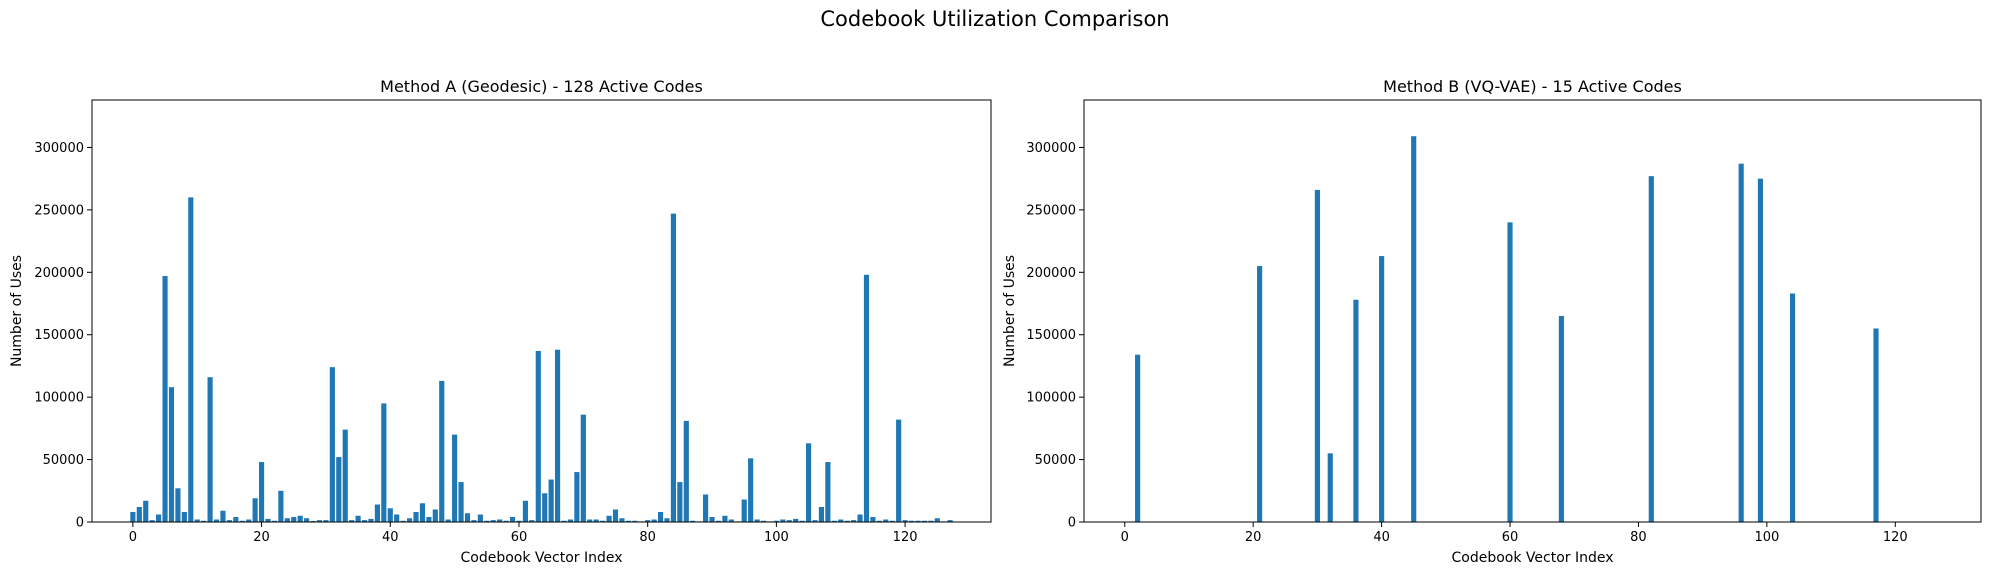 This screenshot has width=1990, height=575. What do you see at coordinates (1253, 537) in the screenshot?
I see `x-tick-label: 20` at bounding box center [1253, 537].